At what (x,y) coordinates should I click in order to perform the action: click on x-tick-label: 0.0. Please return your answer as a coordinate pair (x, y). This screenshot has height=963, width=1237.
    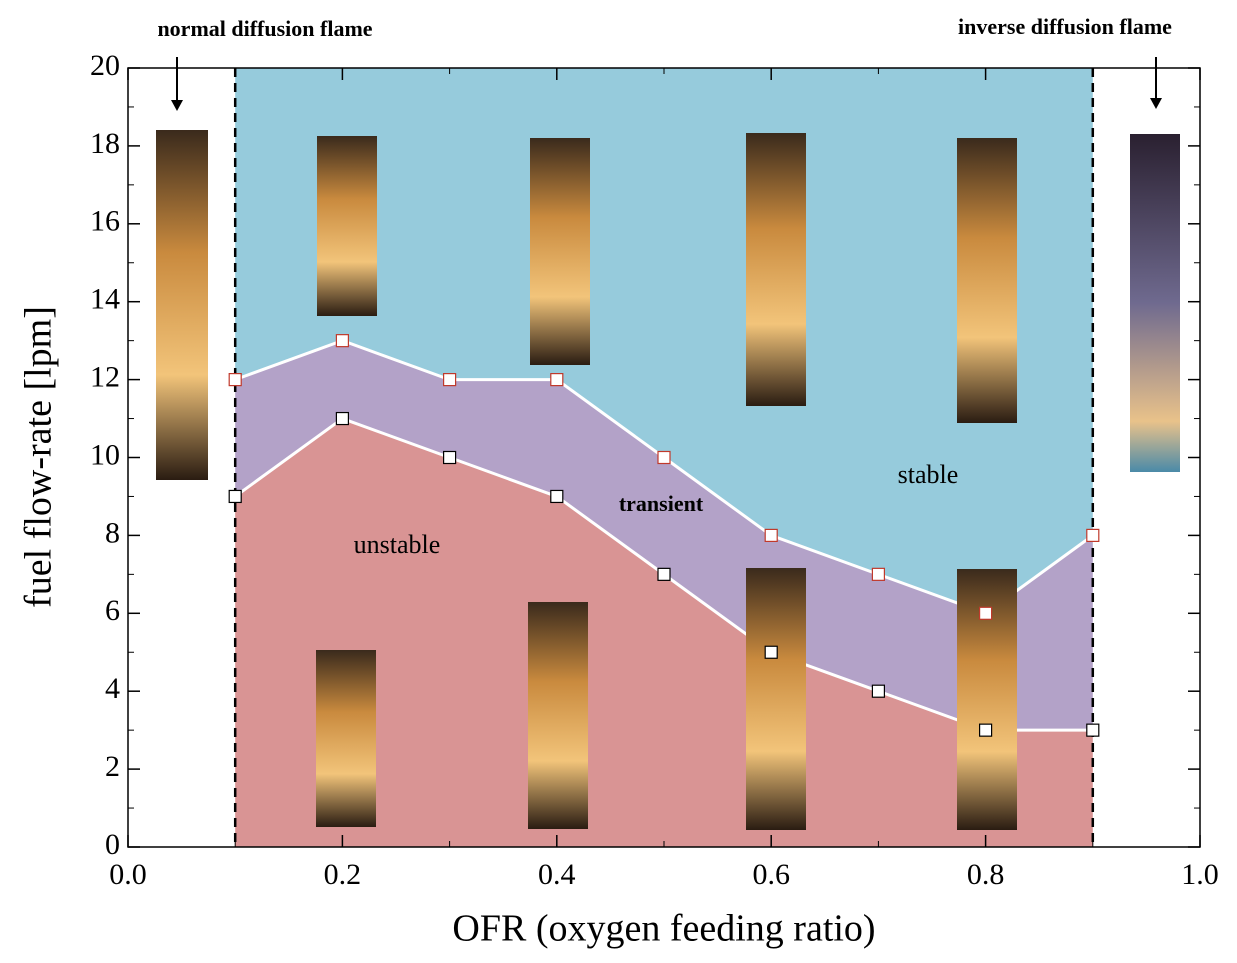
    Looking at the image, I should click on (128, 874).